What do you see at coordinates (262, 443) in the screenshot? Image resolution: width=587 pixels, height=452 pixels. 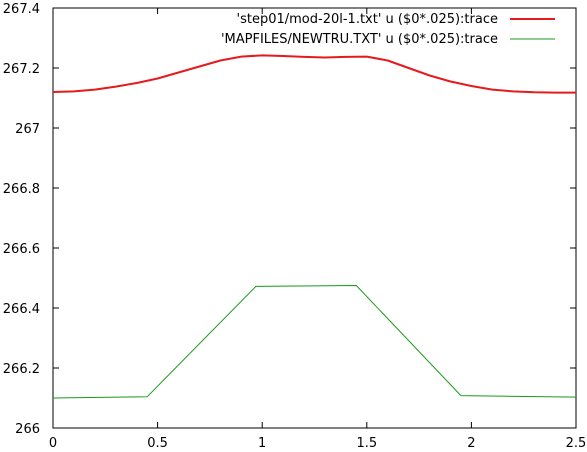 I see `x-tick-label: 1` at bounding box center [262, 443].